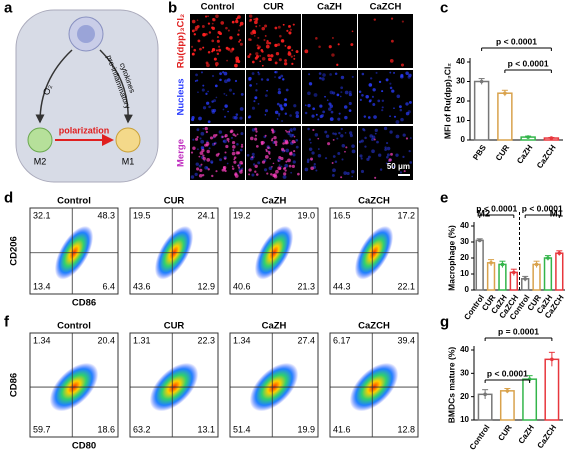 The image size is (572, 462). Describe the element at coordinates (464, 396) in the screenshot. I see `y-tick-label: 20` at that location.